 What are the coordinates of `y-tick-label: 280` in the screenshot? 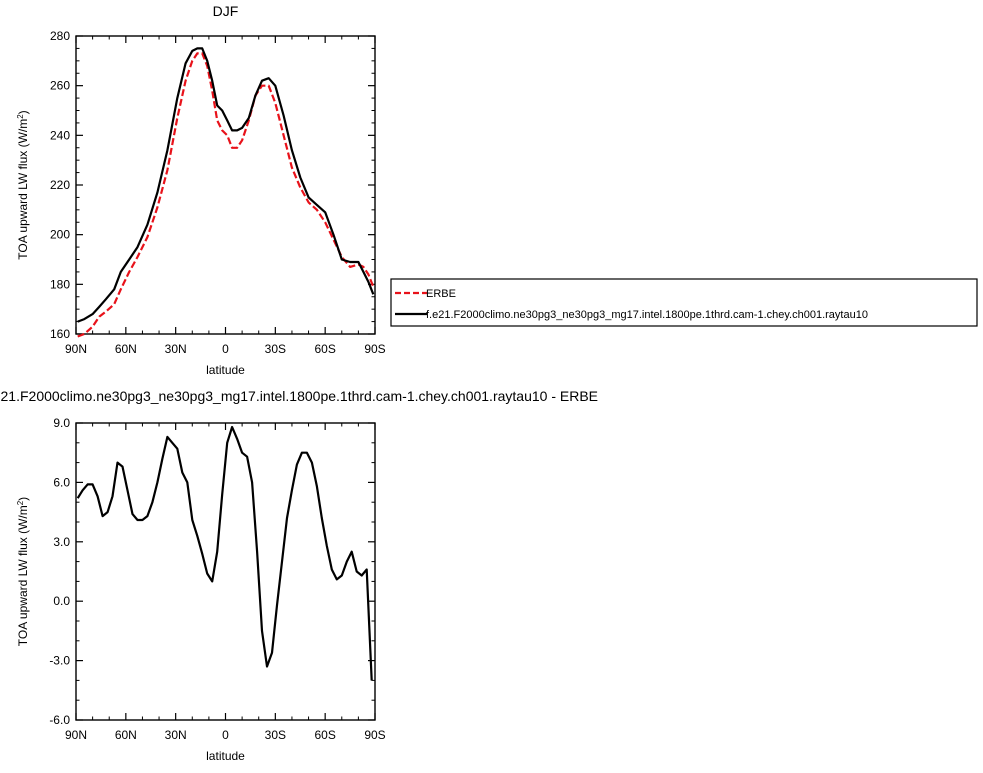 It's located at (60, 36).